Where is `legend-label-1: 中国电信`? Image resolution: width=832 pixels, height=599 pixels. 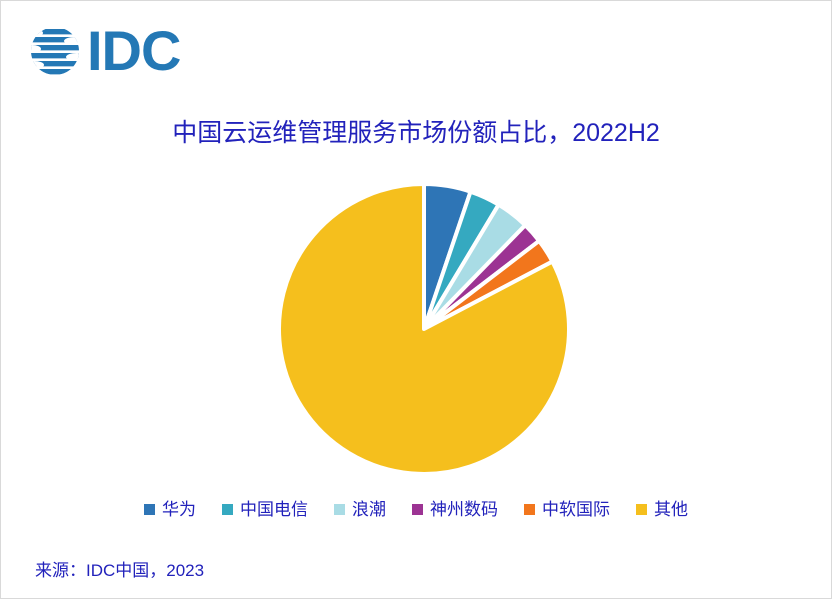
legend-label-1: 中国电信 is located at coordinates (274, 509).